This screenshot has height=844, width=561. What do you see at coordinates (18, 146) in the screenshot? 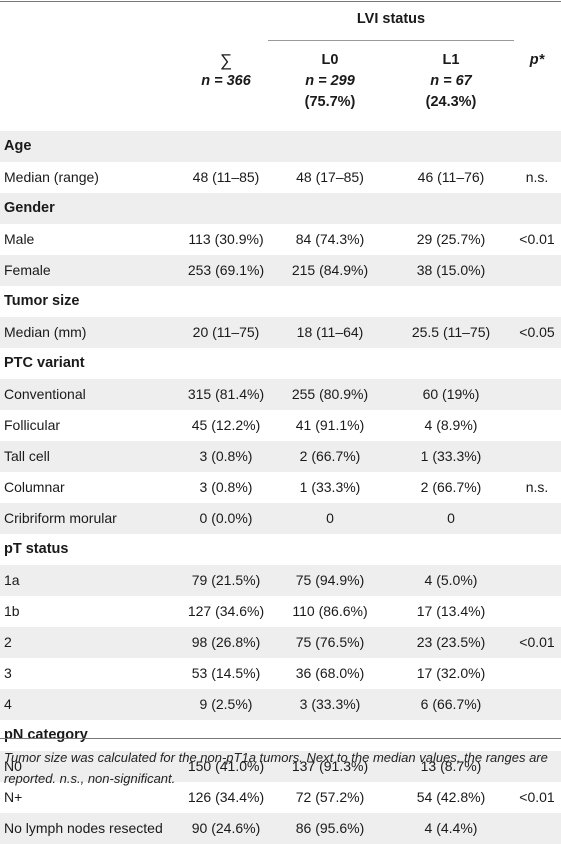
I see `section-label: Age` at bounding box center [18, 146].